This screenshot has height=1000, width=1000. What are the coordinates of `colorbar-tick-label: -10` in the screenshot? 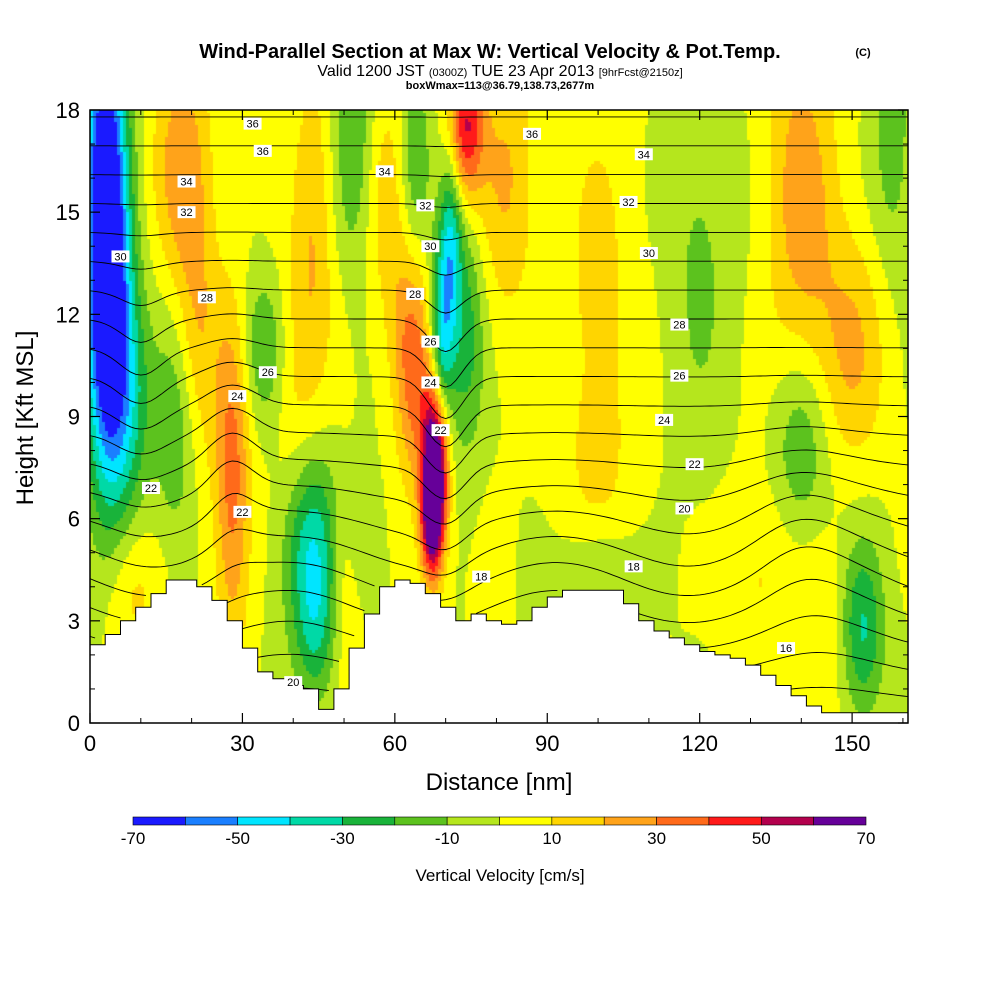 It's located at (447, 838).